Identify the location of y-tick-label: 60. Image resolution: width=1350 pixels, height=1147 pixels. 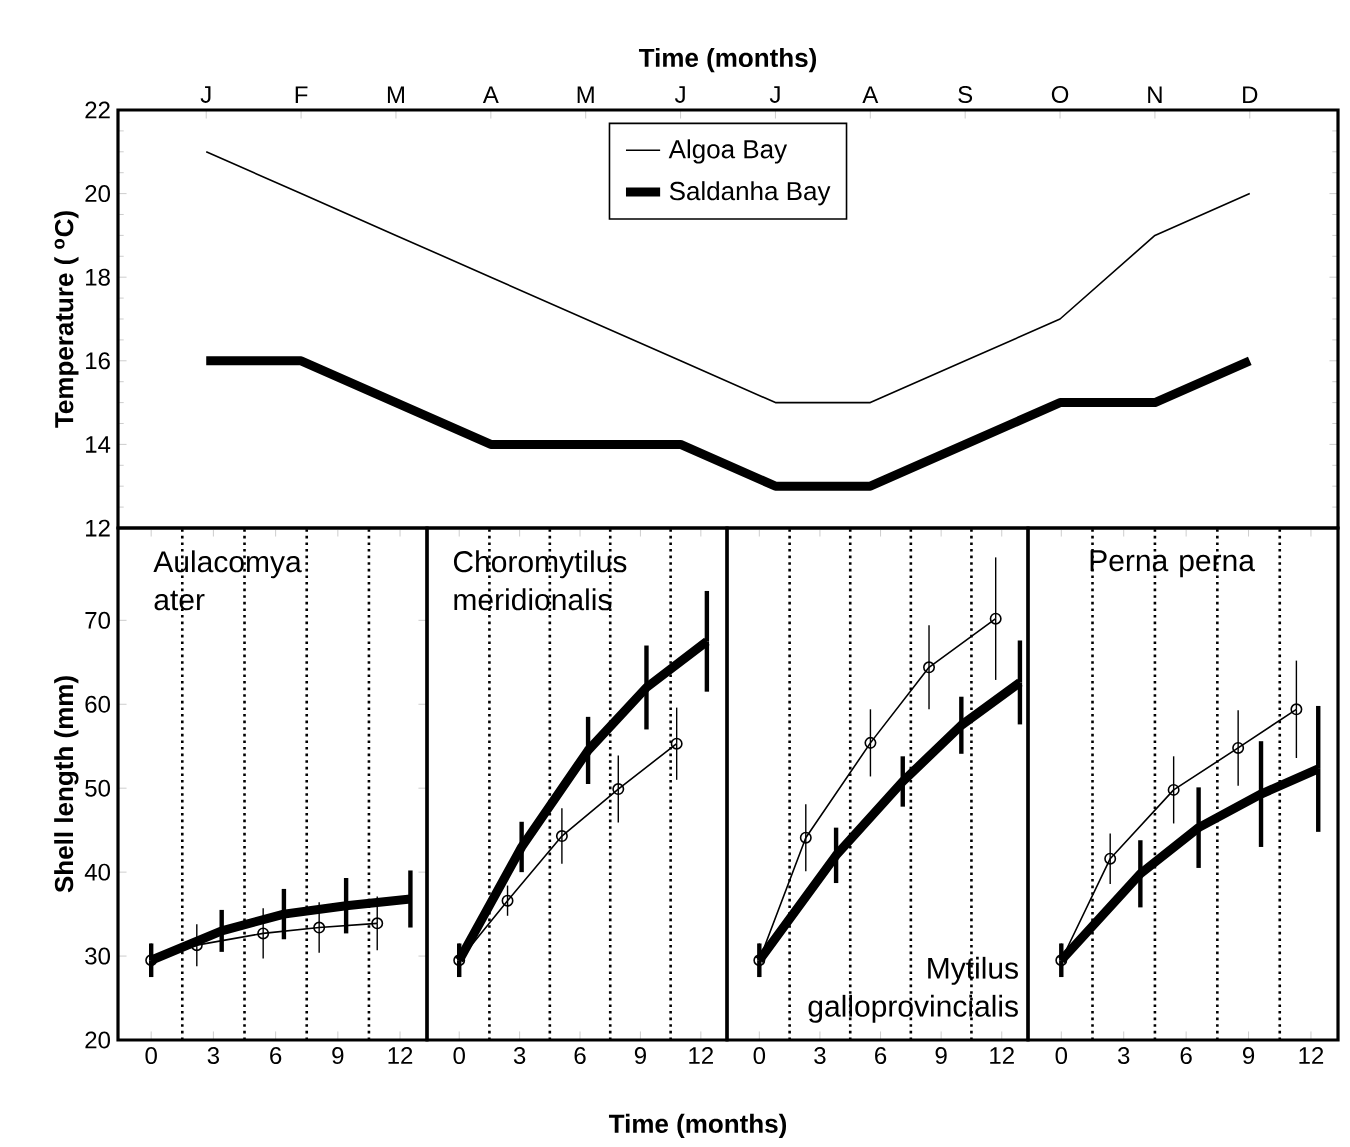
(97, 704).